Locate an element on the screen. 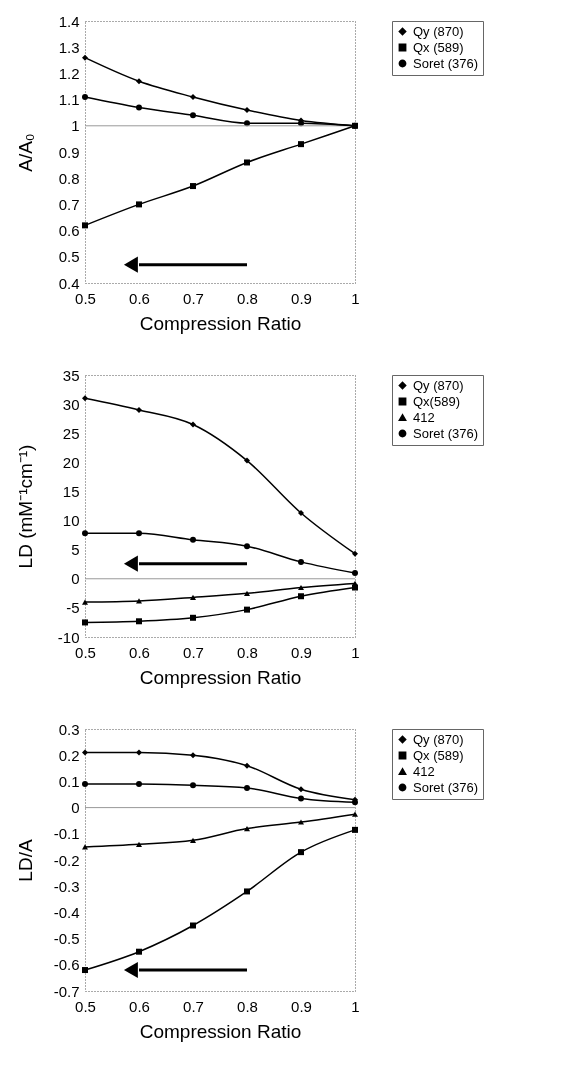  y-tick-label: 0.2 is located at coordinates (69, 755).